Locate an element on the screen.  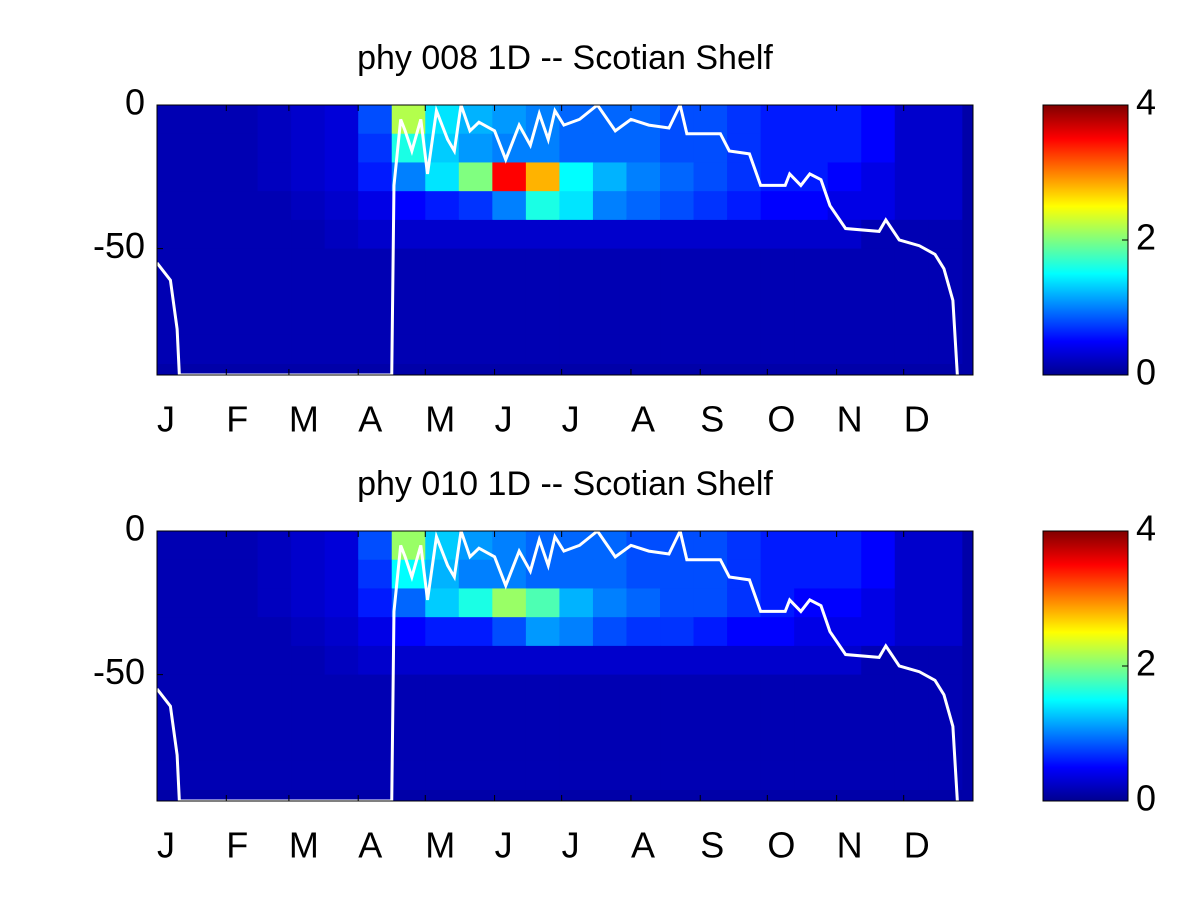
colorbar-tick-label: 0 is located at coordinates (1146, 372).